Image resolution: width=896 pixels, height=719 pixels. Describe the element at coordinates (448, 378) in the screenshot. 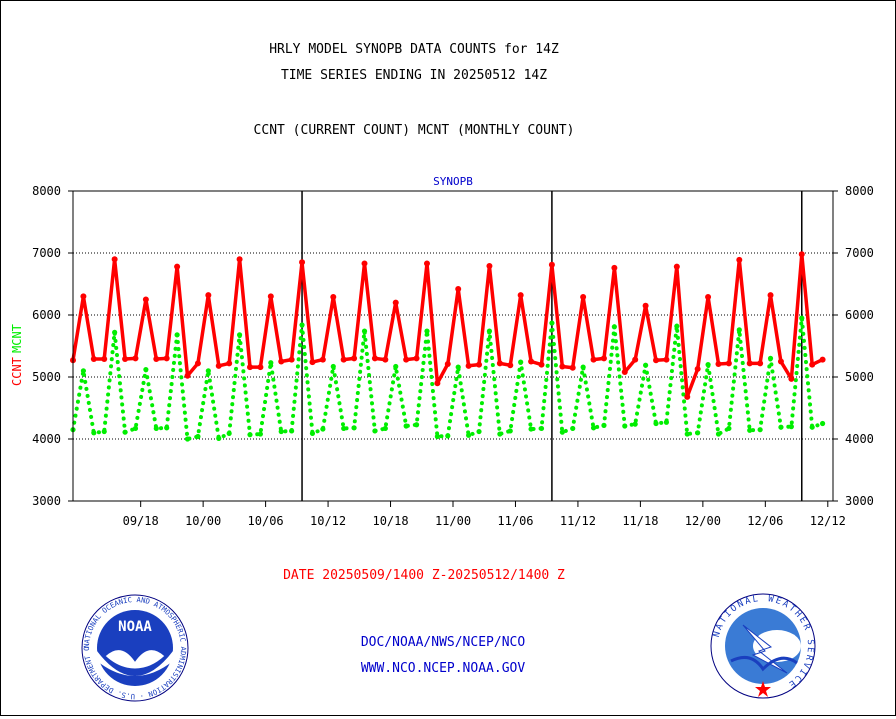

I see `series-mcnt` at that location.